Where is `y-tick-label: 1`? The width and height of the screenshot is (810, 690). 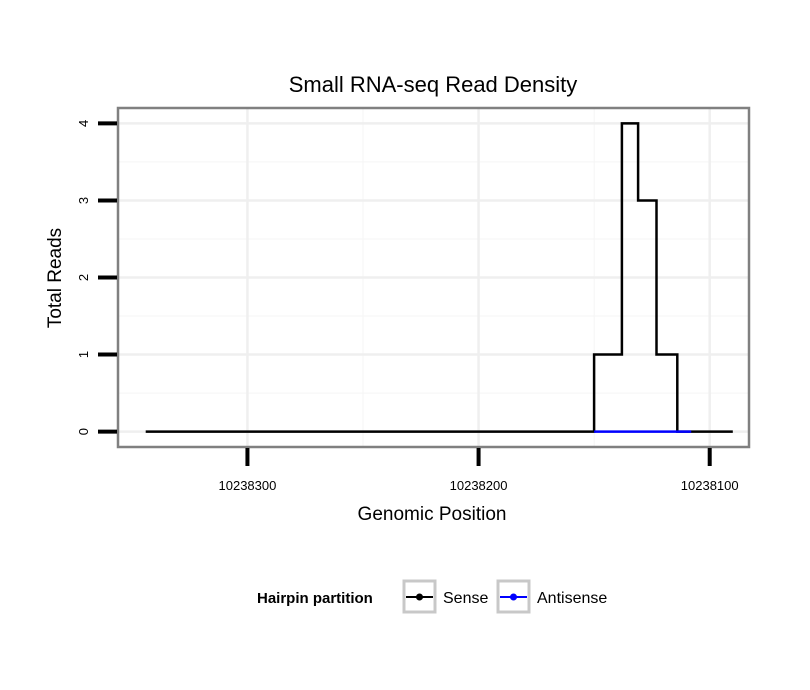
y-tick-label: 1 is located at coordinates (83, 354).